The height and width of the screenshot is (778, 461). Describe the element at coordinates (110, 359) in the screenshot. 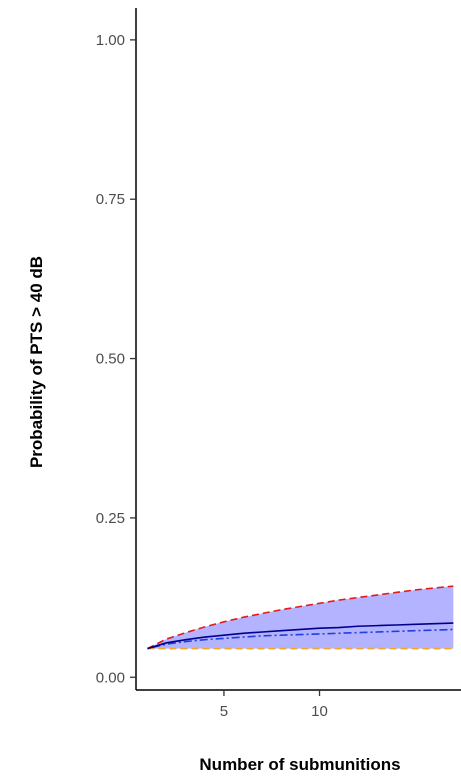

I see `y-tick-label: 0.50` at that location.